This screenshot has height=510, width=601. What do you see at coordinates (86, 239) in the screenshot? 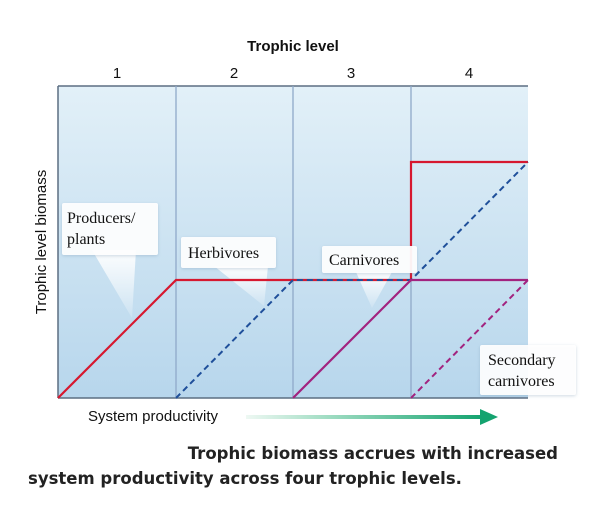
I see `producers-callout-line2: plants` at bounding box center [86, 239].